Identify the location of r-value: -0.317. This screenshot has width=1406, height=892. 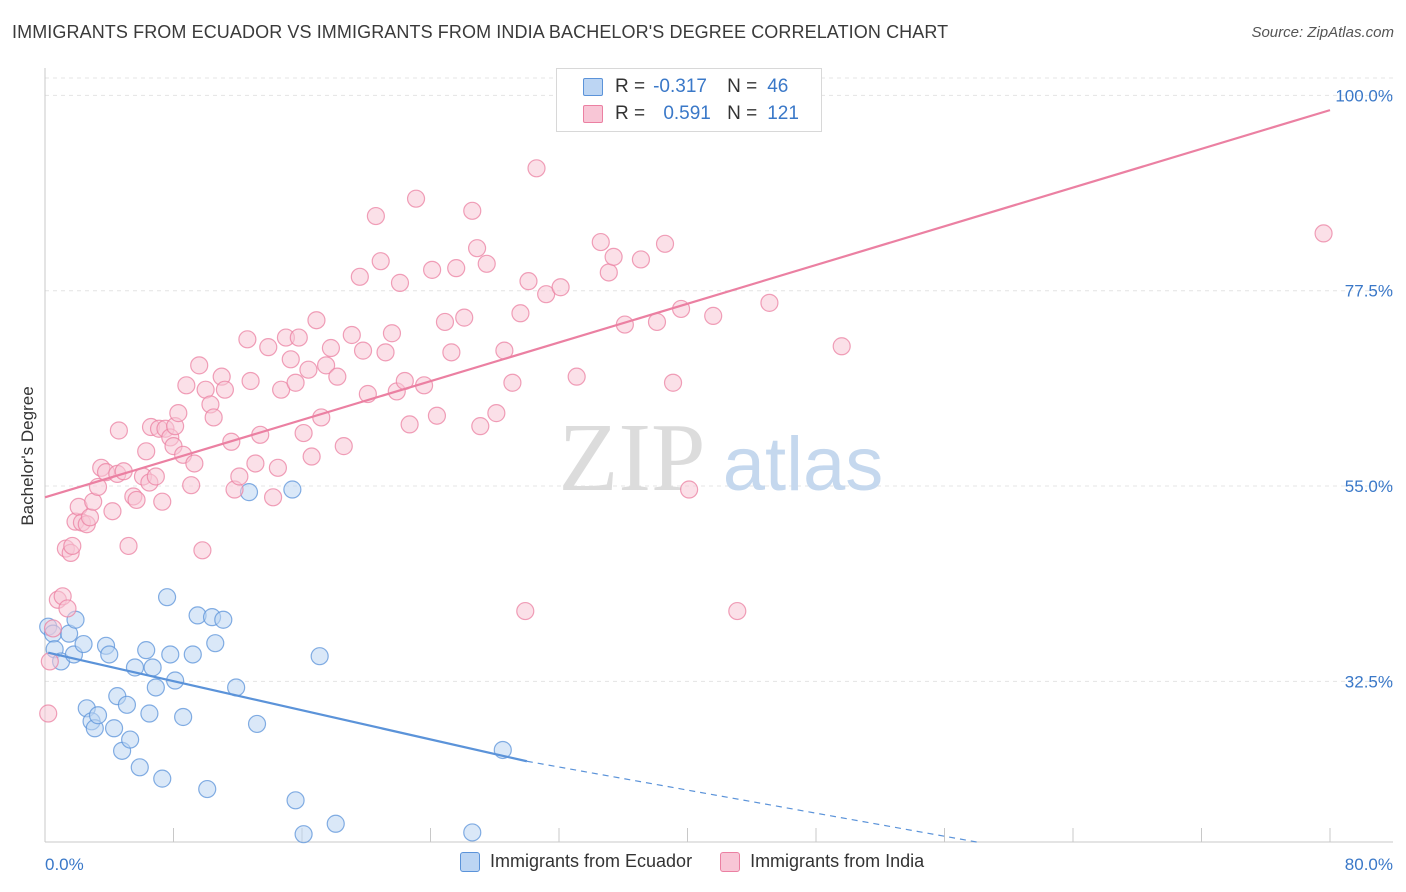
(680, 86).